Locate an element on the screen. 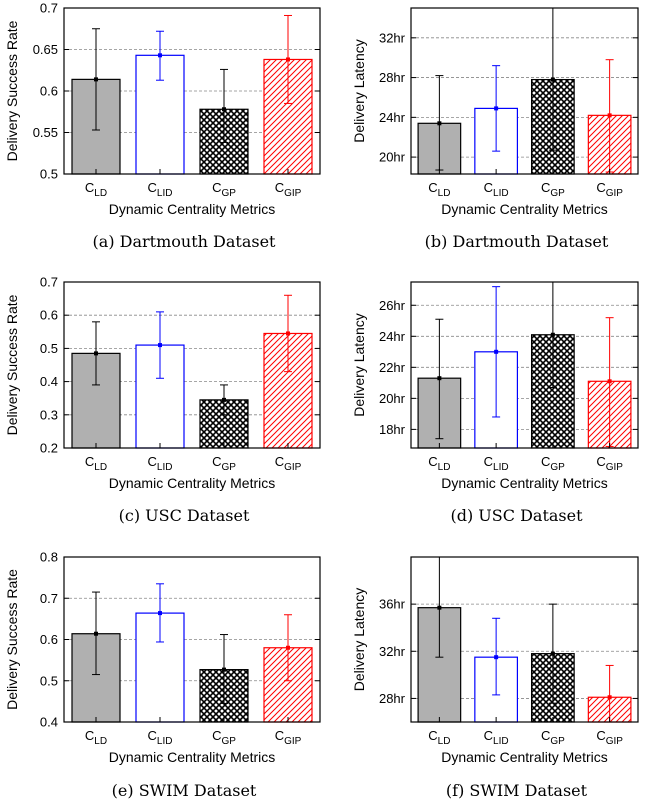  panel-caption: (c) USC Dataset is located at coordinates (184, 515).